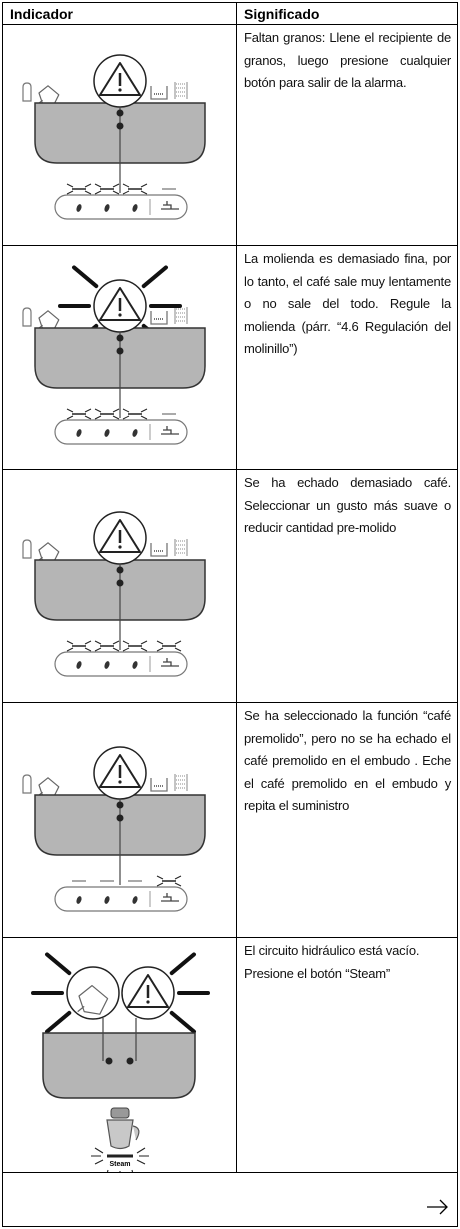 The image size is (460, 1229). I want to click on steam-jug, so click(123, 1134).